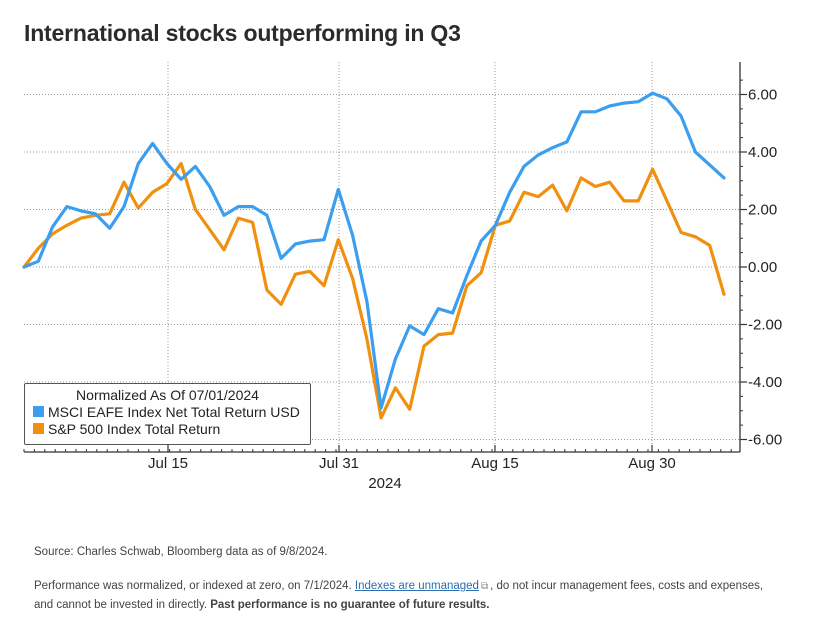 This screenshot has height=638, width=827. Describe the element at coordinates (762, 267) in the screenshot. I see `y-tick-label: 0.00` at that location.